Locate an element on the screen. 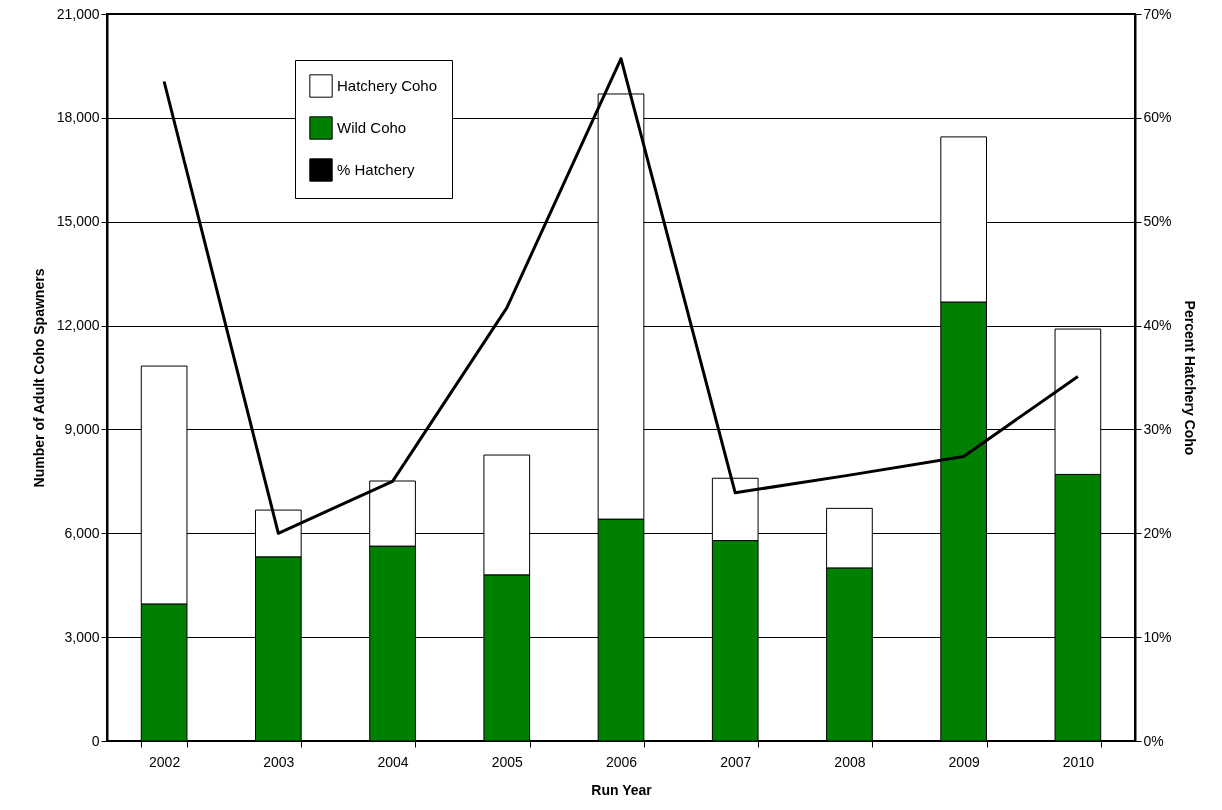  y2-tick-label: 30% is located at coordinates (1157, 428).